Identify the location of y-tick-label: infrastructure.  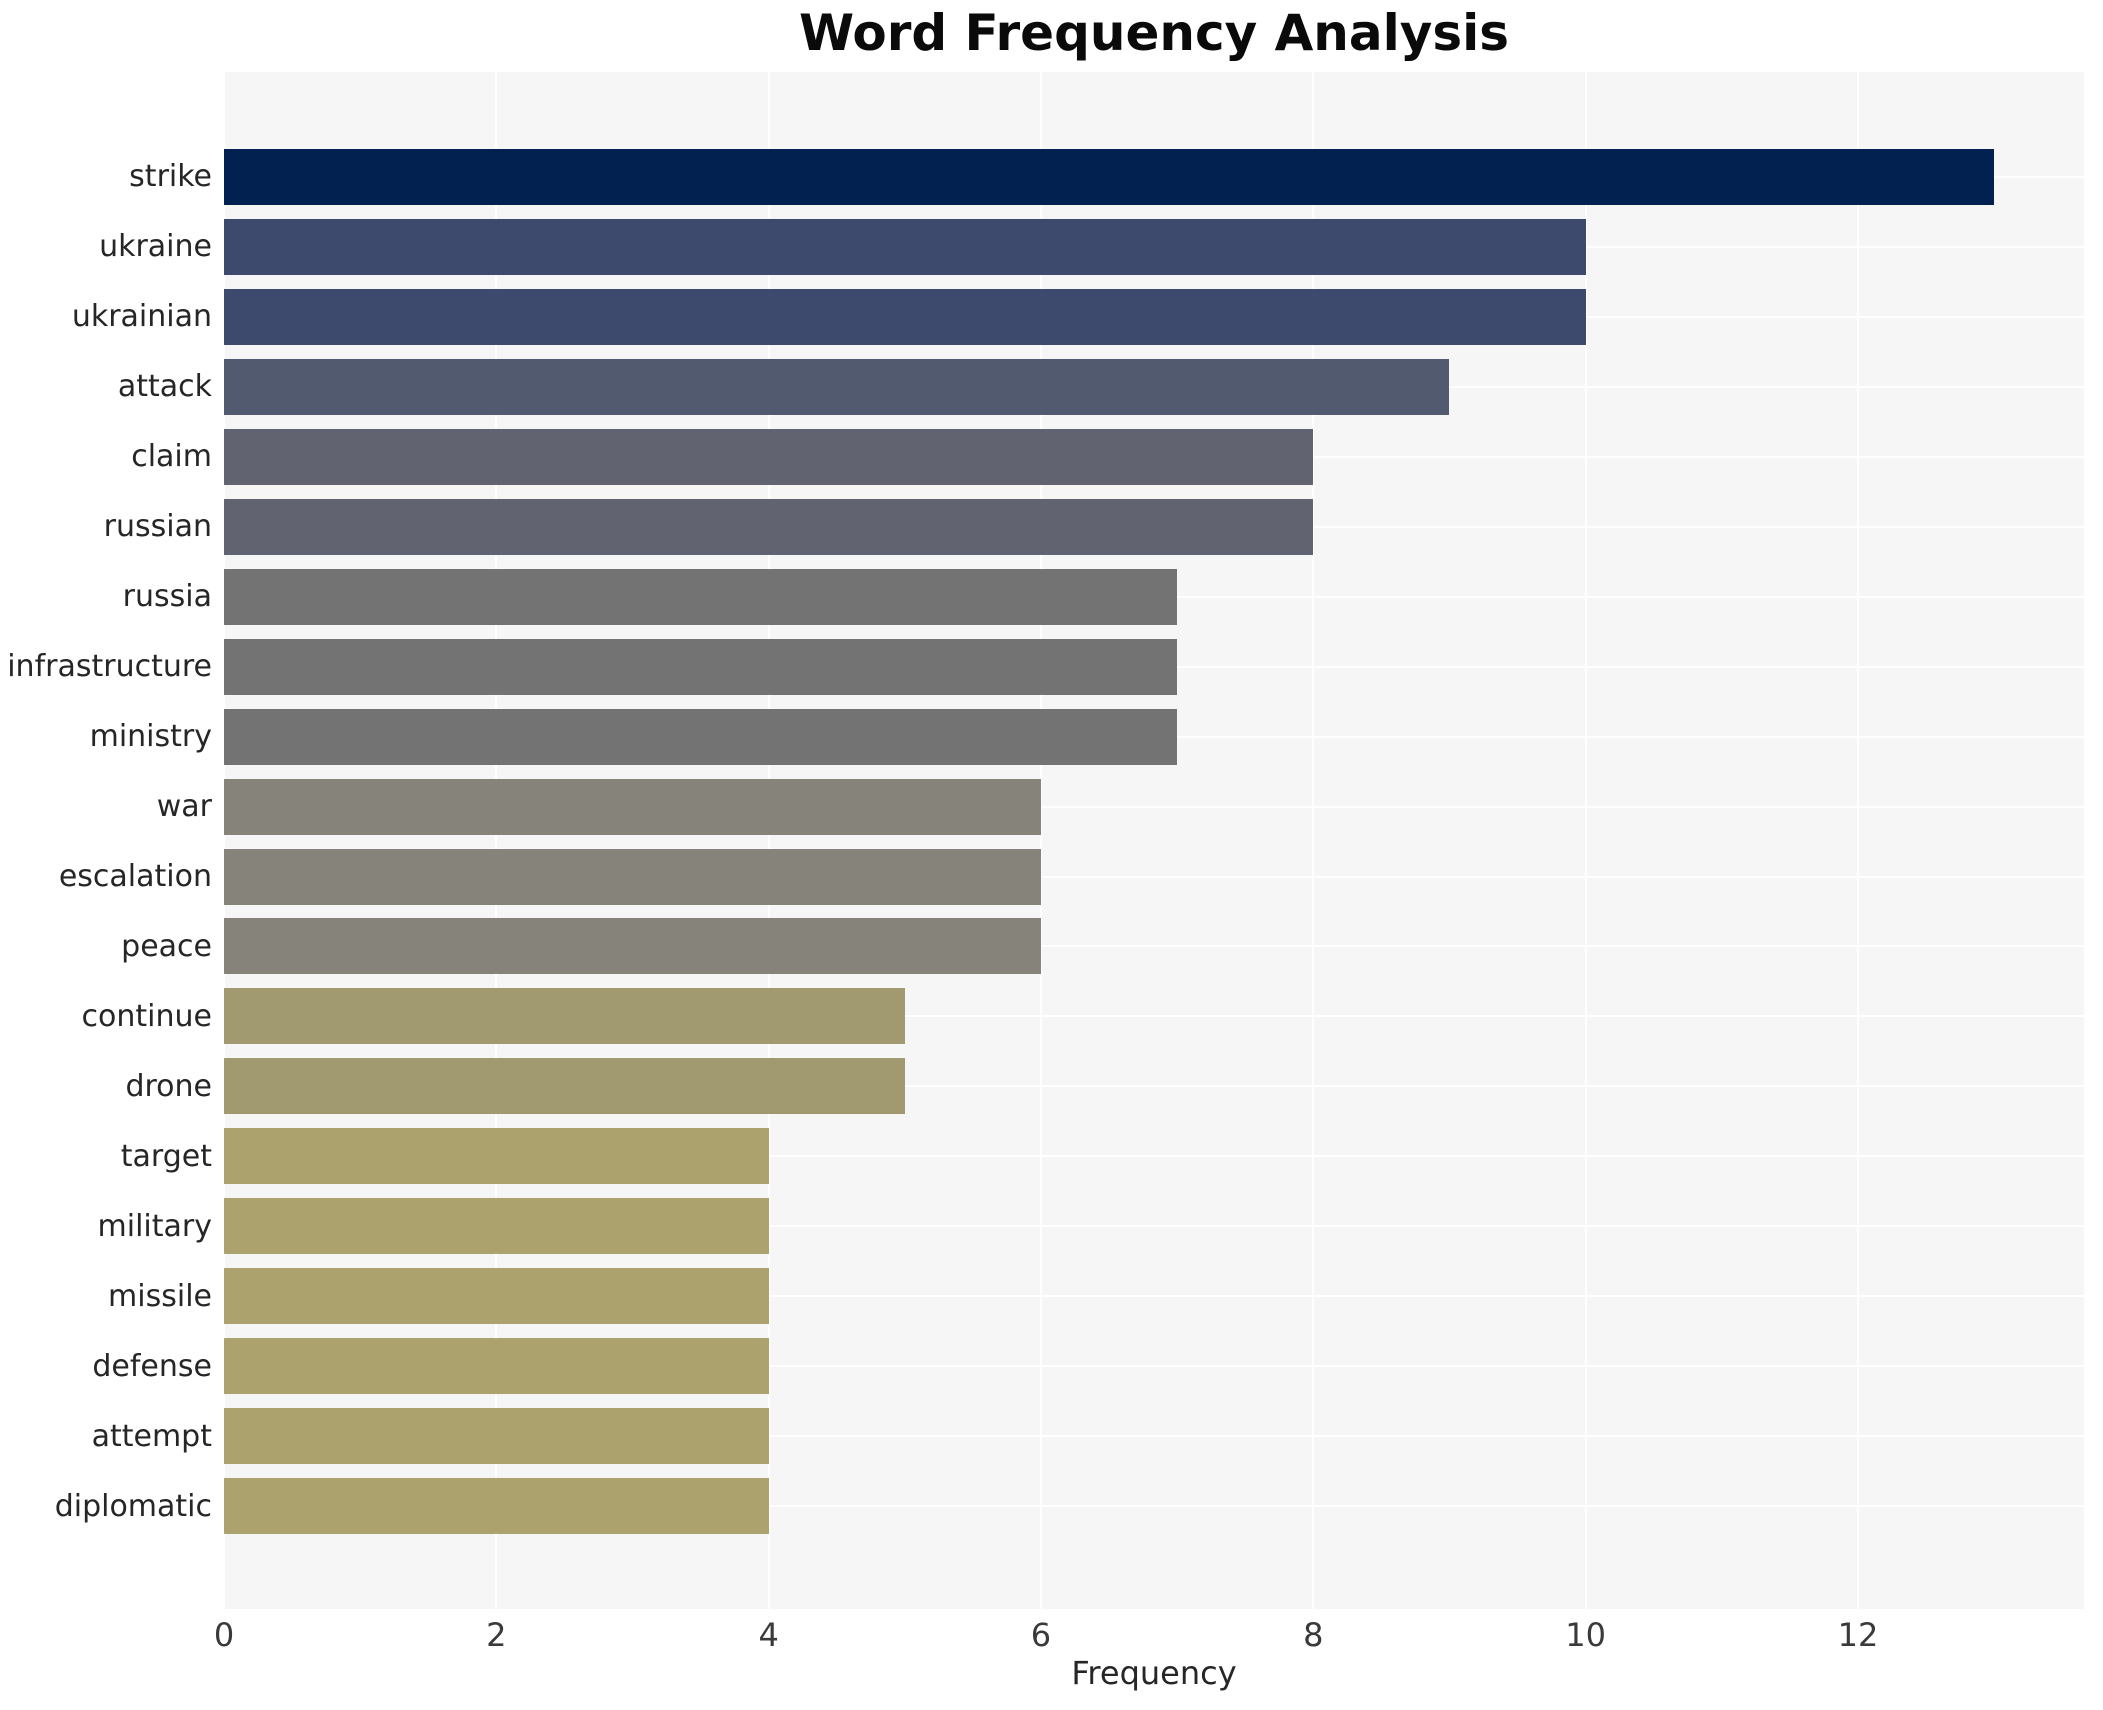
(109, 667).